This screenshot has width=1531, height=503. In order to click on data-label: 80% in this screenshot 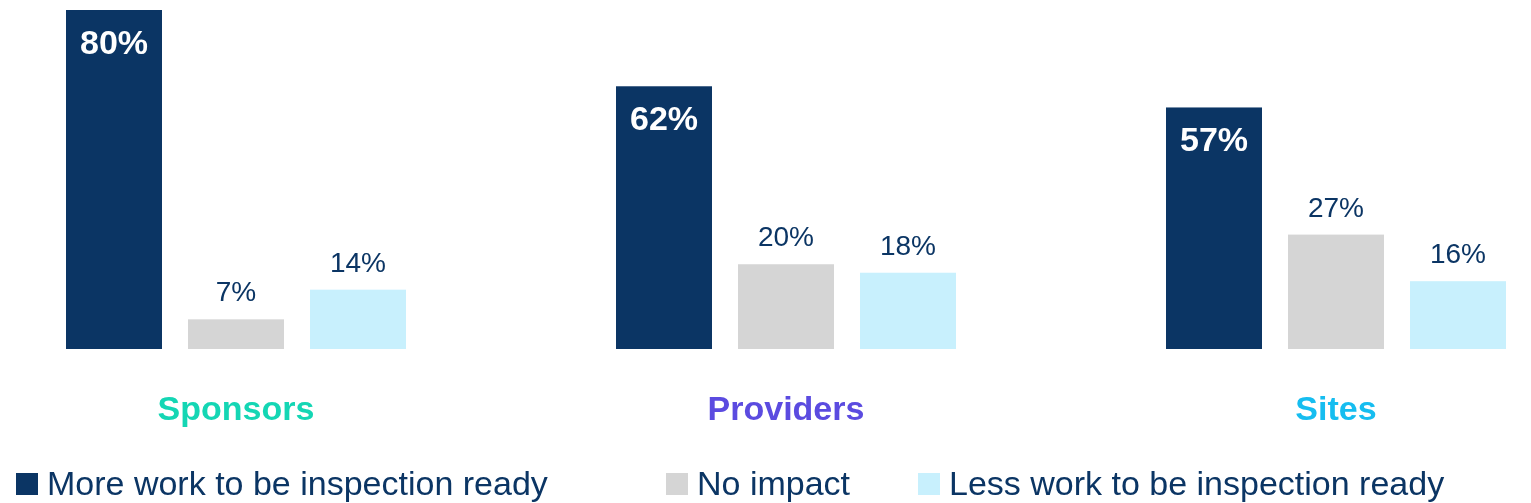, I will do `click(114, 42)`.